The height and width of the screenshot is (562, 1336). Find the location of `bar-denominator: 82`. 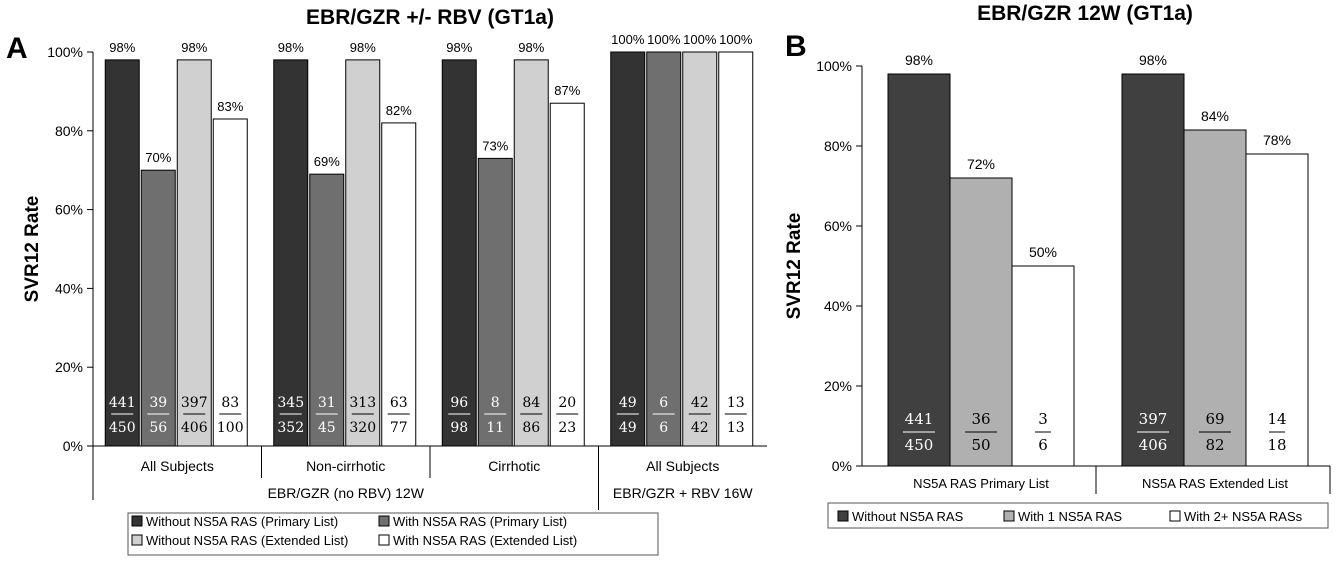

bar-denominator: 82 is located at coordinates (1214, 445).